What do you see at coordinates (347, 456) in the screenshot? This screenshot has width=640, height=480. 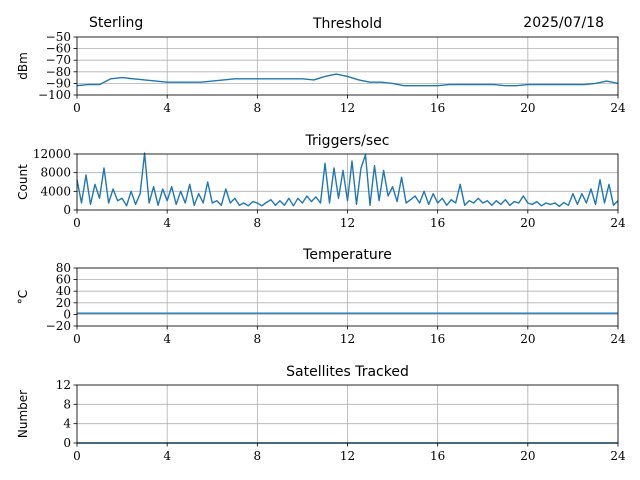 I see `satellites-x-tick-label: 12` at bounding box center [347, 456].